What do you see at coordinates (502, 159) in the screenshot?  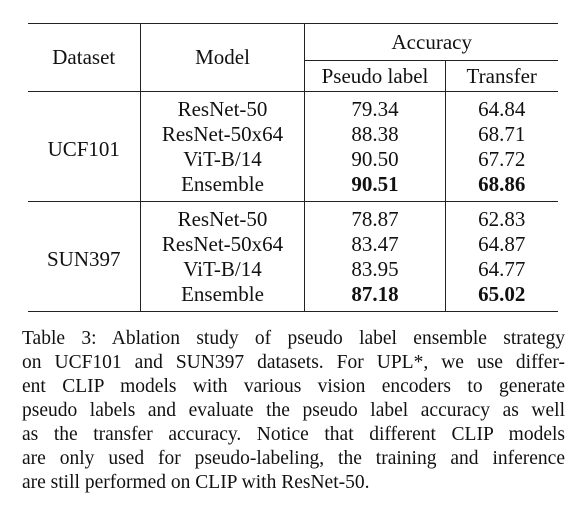 I see `transfer-cell: 67.72` at bounding box center [502, 159].